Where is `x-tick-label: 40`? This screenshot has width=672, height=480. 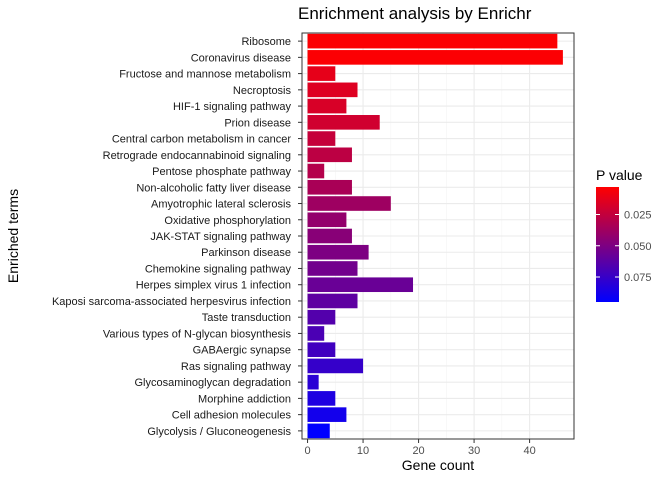
x-tick-label: 40 is located at coordinates (529, 451).